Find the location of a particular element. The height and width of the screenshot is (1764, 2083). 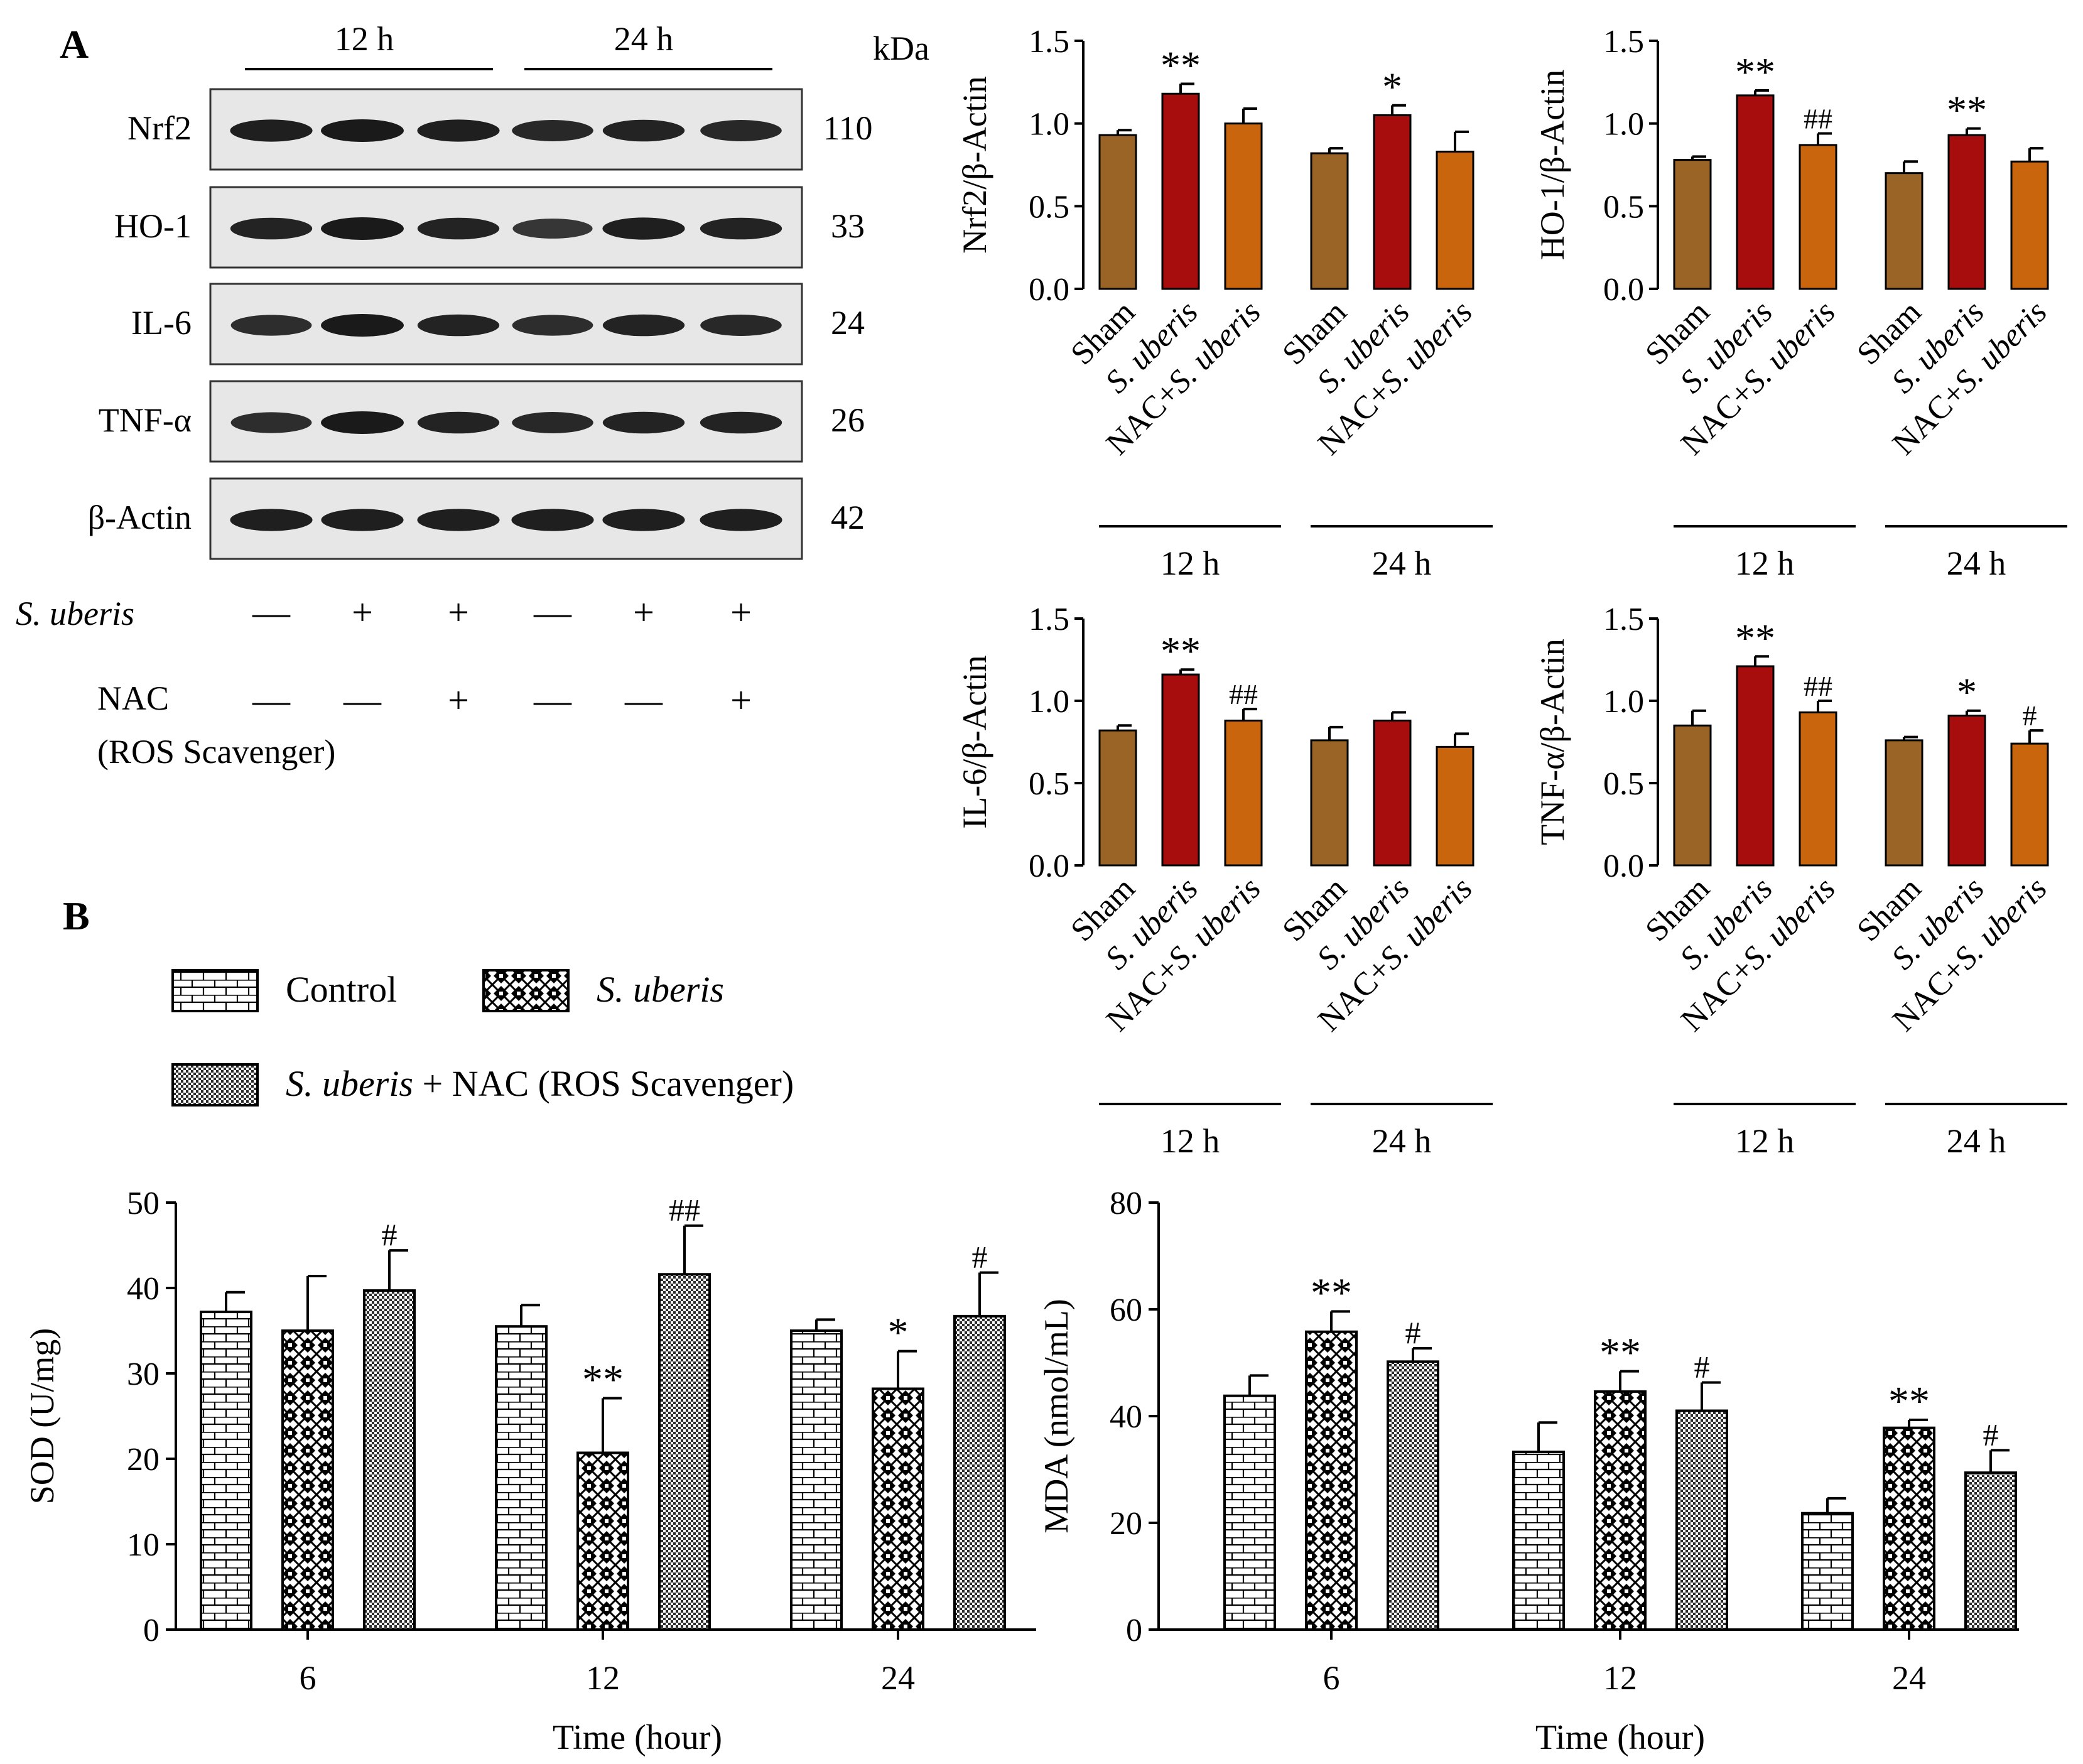

y-axis-label: IL-6/β-Actin is located at coordinates (974, 742).